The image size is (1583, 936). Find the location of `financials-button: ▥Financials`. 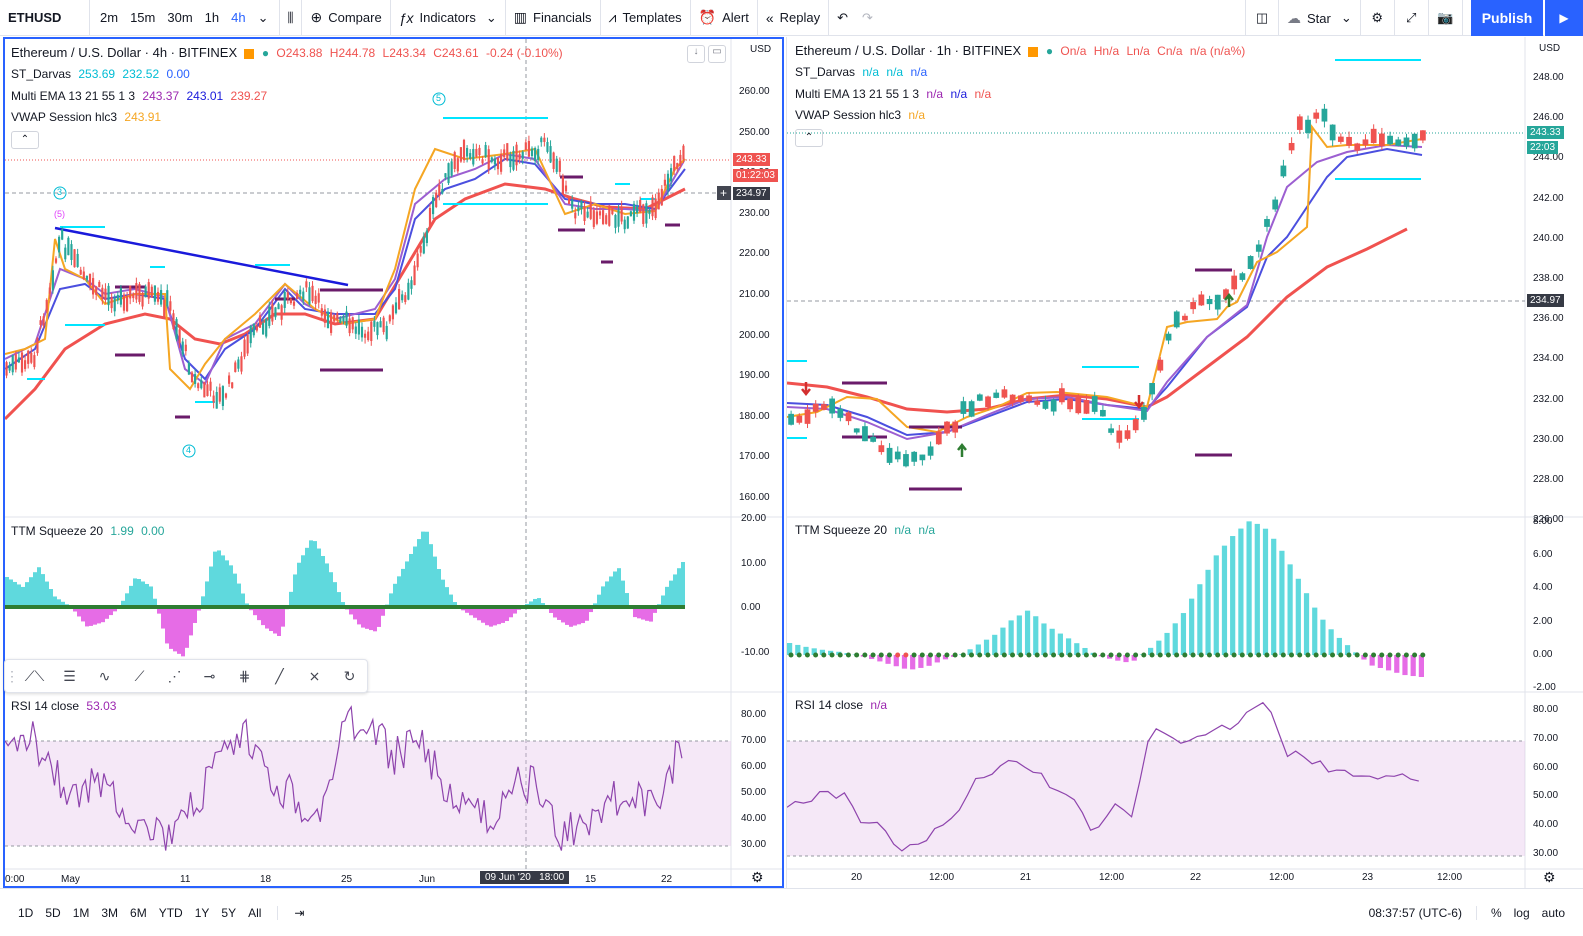

financials-button: ▥Financials is located at coordinates (553, 18).